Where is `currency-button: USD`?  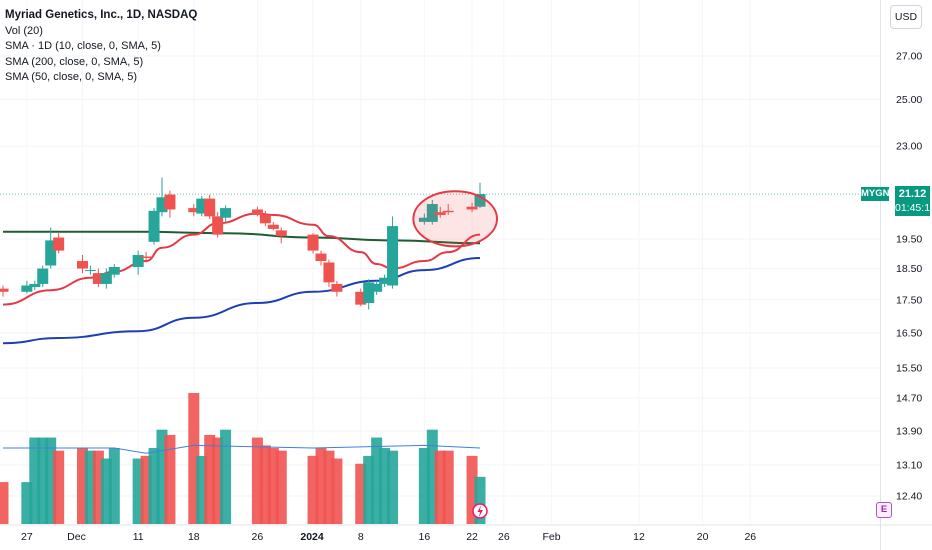 currency-button: USD is located at coordinates (906, 17).